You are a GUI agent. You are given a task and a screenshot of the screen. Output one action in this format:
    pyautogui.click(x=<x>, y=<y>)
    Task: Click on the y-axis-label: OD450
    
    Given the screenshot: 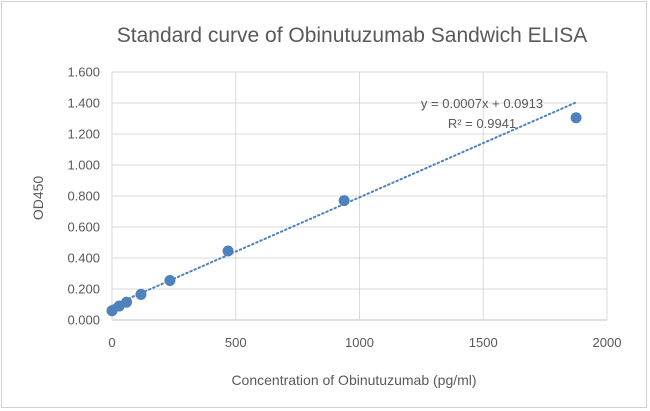 What is the action you would take?
    pyautogui.click(x=38, y=198)
    